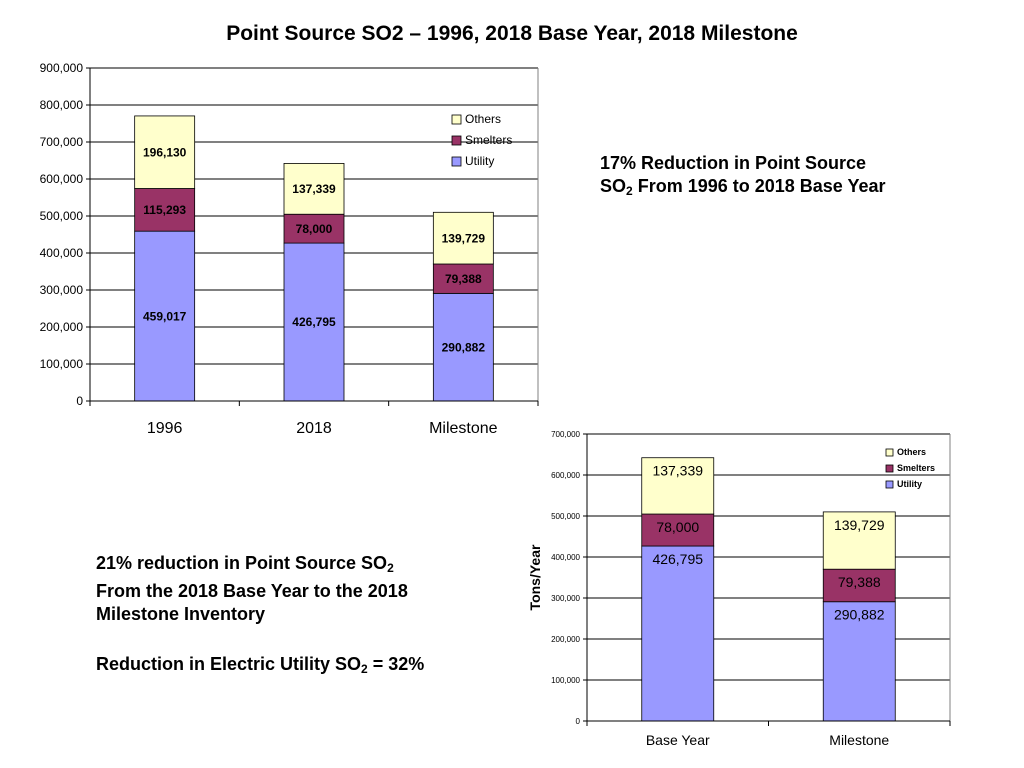  I want to click on y-tick-label: 800,000, so click(62, 105).